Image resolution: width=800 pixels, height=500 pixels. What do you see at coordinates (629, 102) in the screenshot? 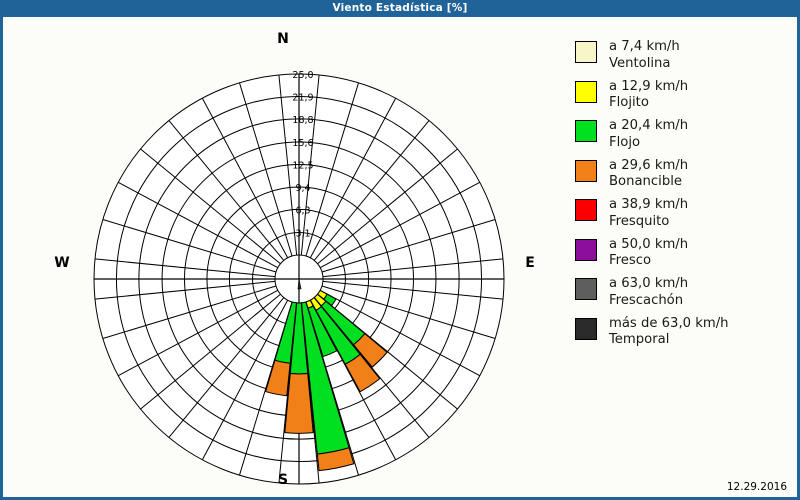
I see `legend-name-label: Flojito` at bounding box center [629, 102].